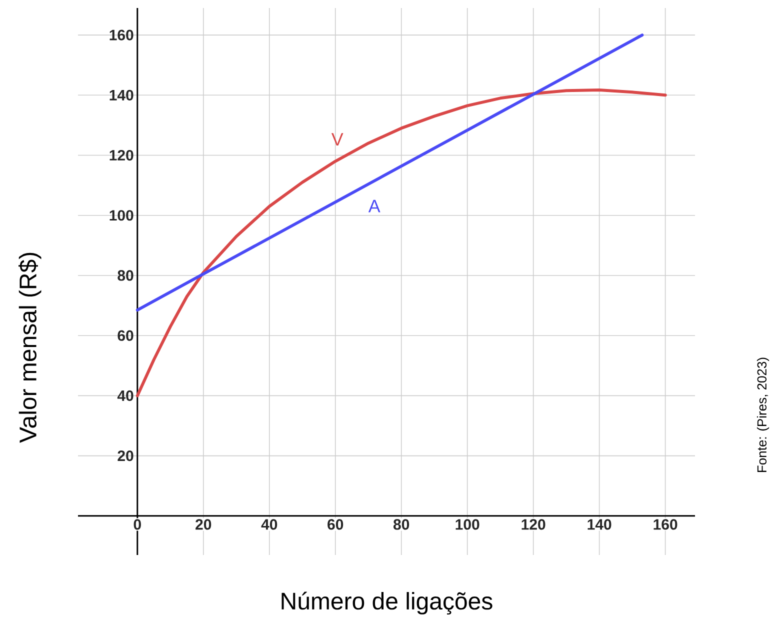 The image size is (774, 623). Describe the element at coordinates (534, 524) in the screenshot. I see `x-tick-label: 120` at that location.